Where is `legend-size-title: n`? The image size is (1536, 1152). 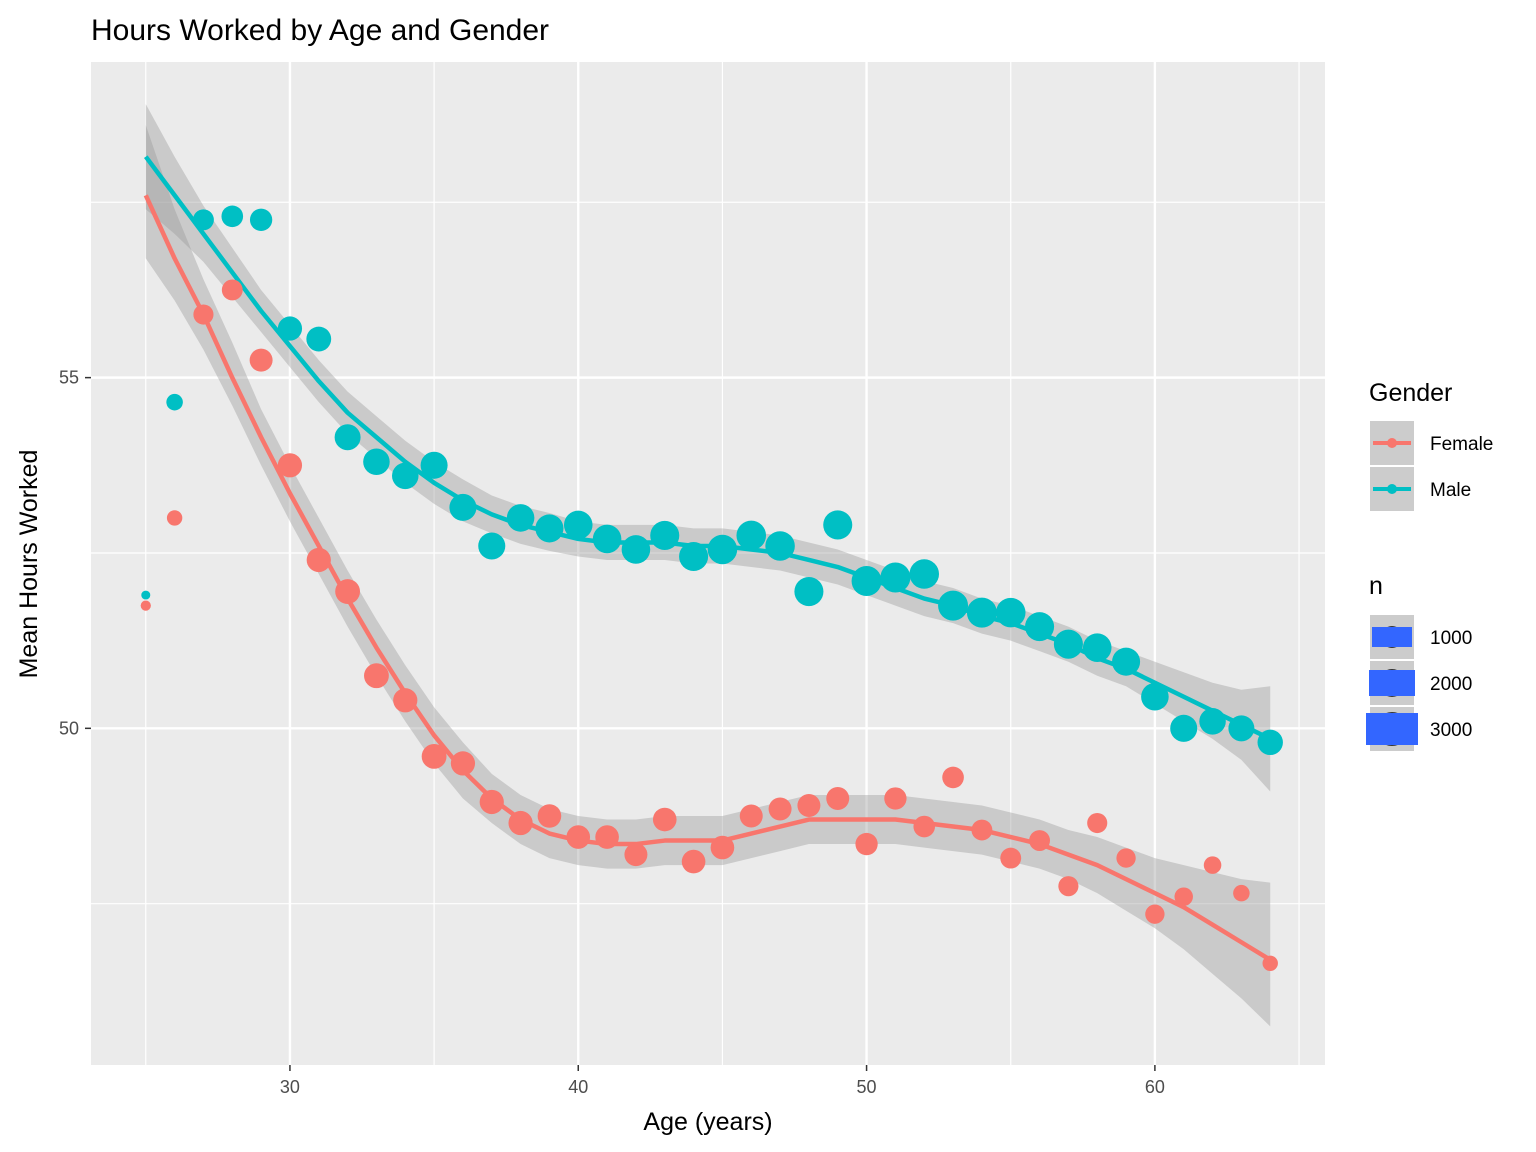 legend-size-title: n is located at coordinates (1376, 586).